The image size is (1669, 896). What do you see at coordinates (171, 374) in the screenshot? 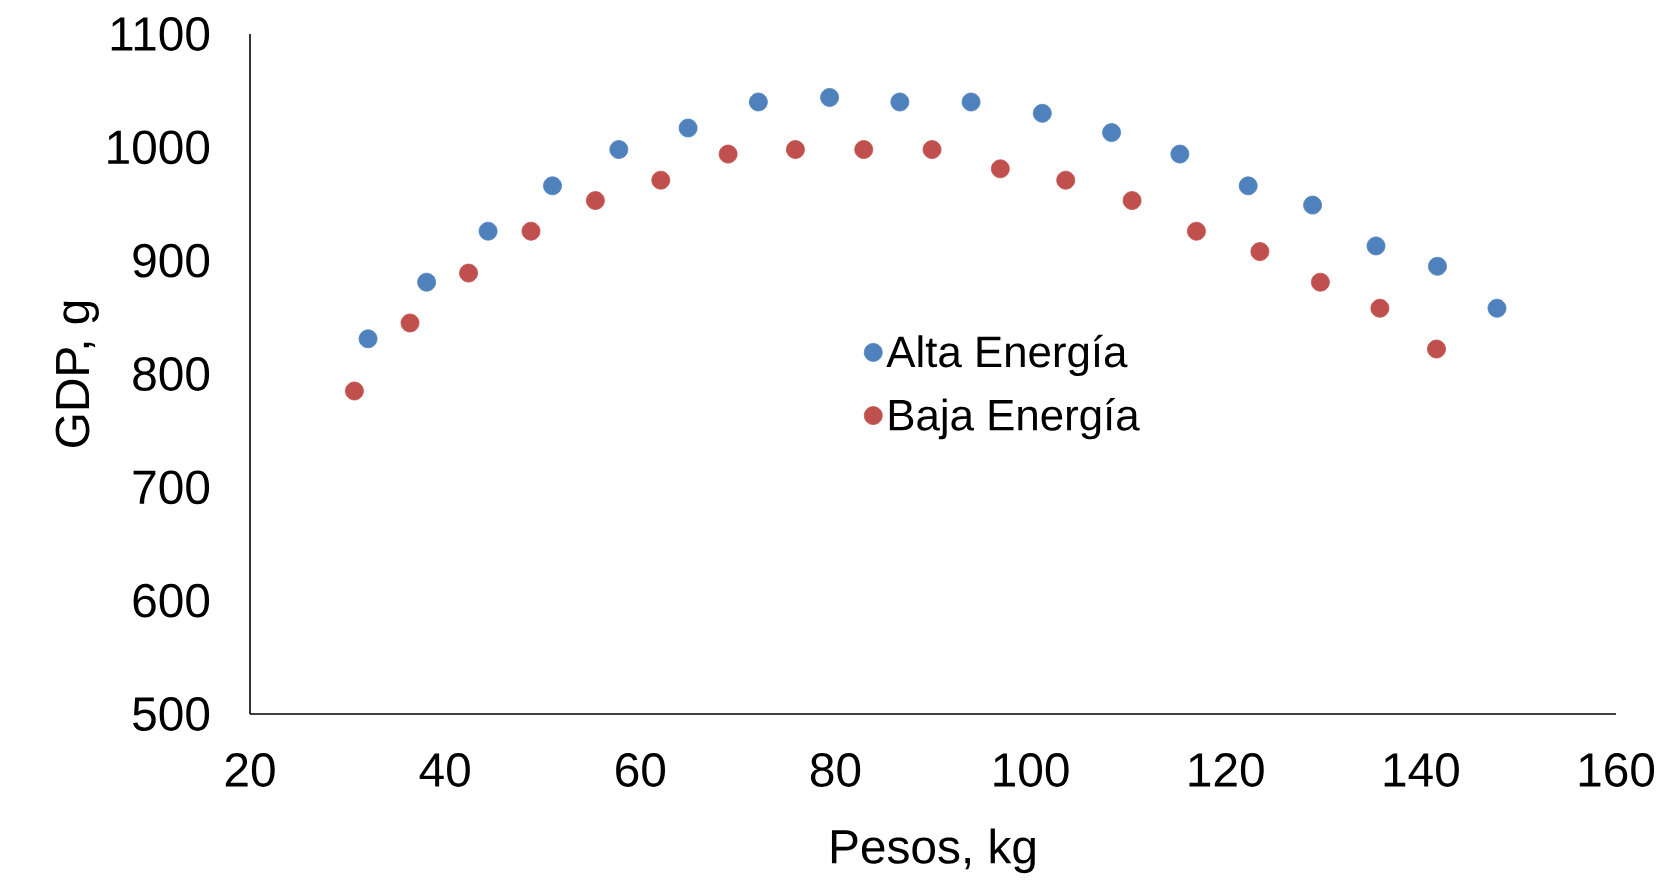
I see `y-tick-label: 800` at bounding box center [171, 374].